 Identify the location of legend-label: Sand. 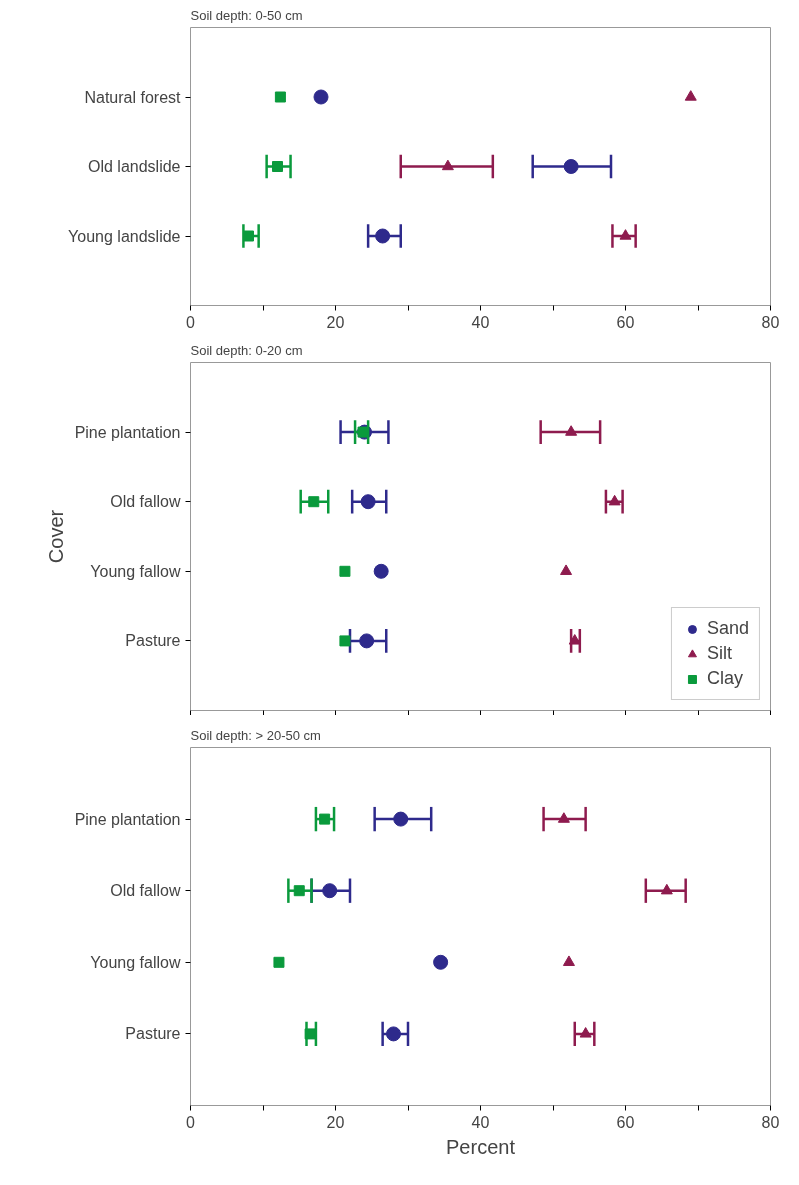
(727, 628).